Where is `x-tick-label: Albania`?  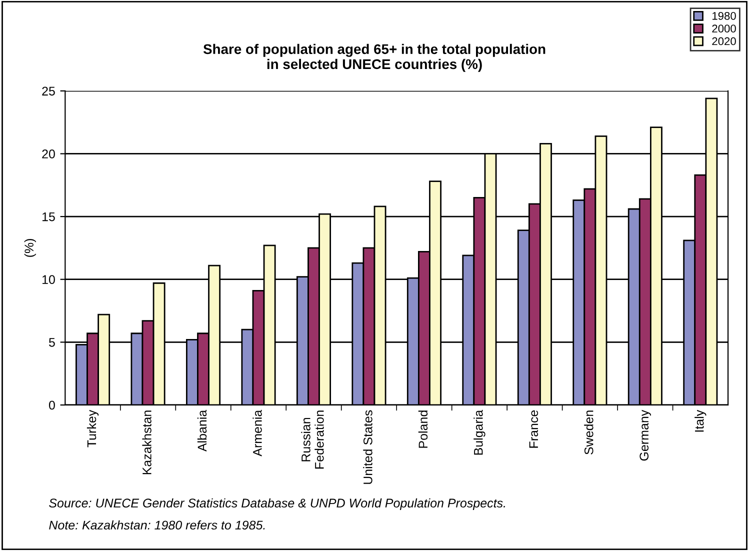
x-tick-label: Albania is located at coordinates (202, 431).